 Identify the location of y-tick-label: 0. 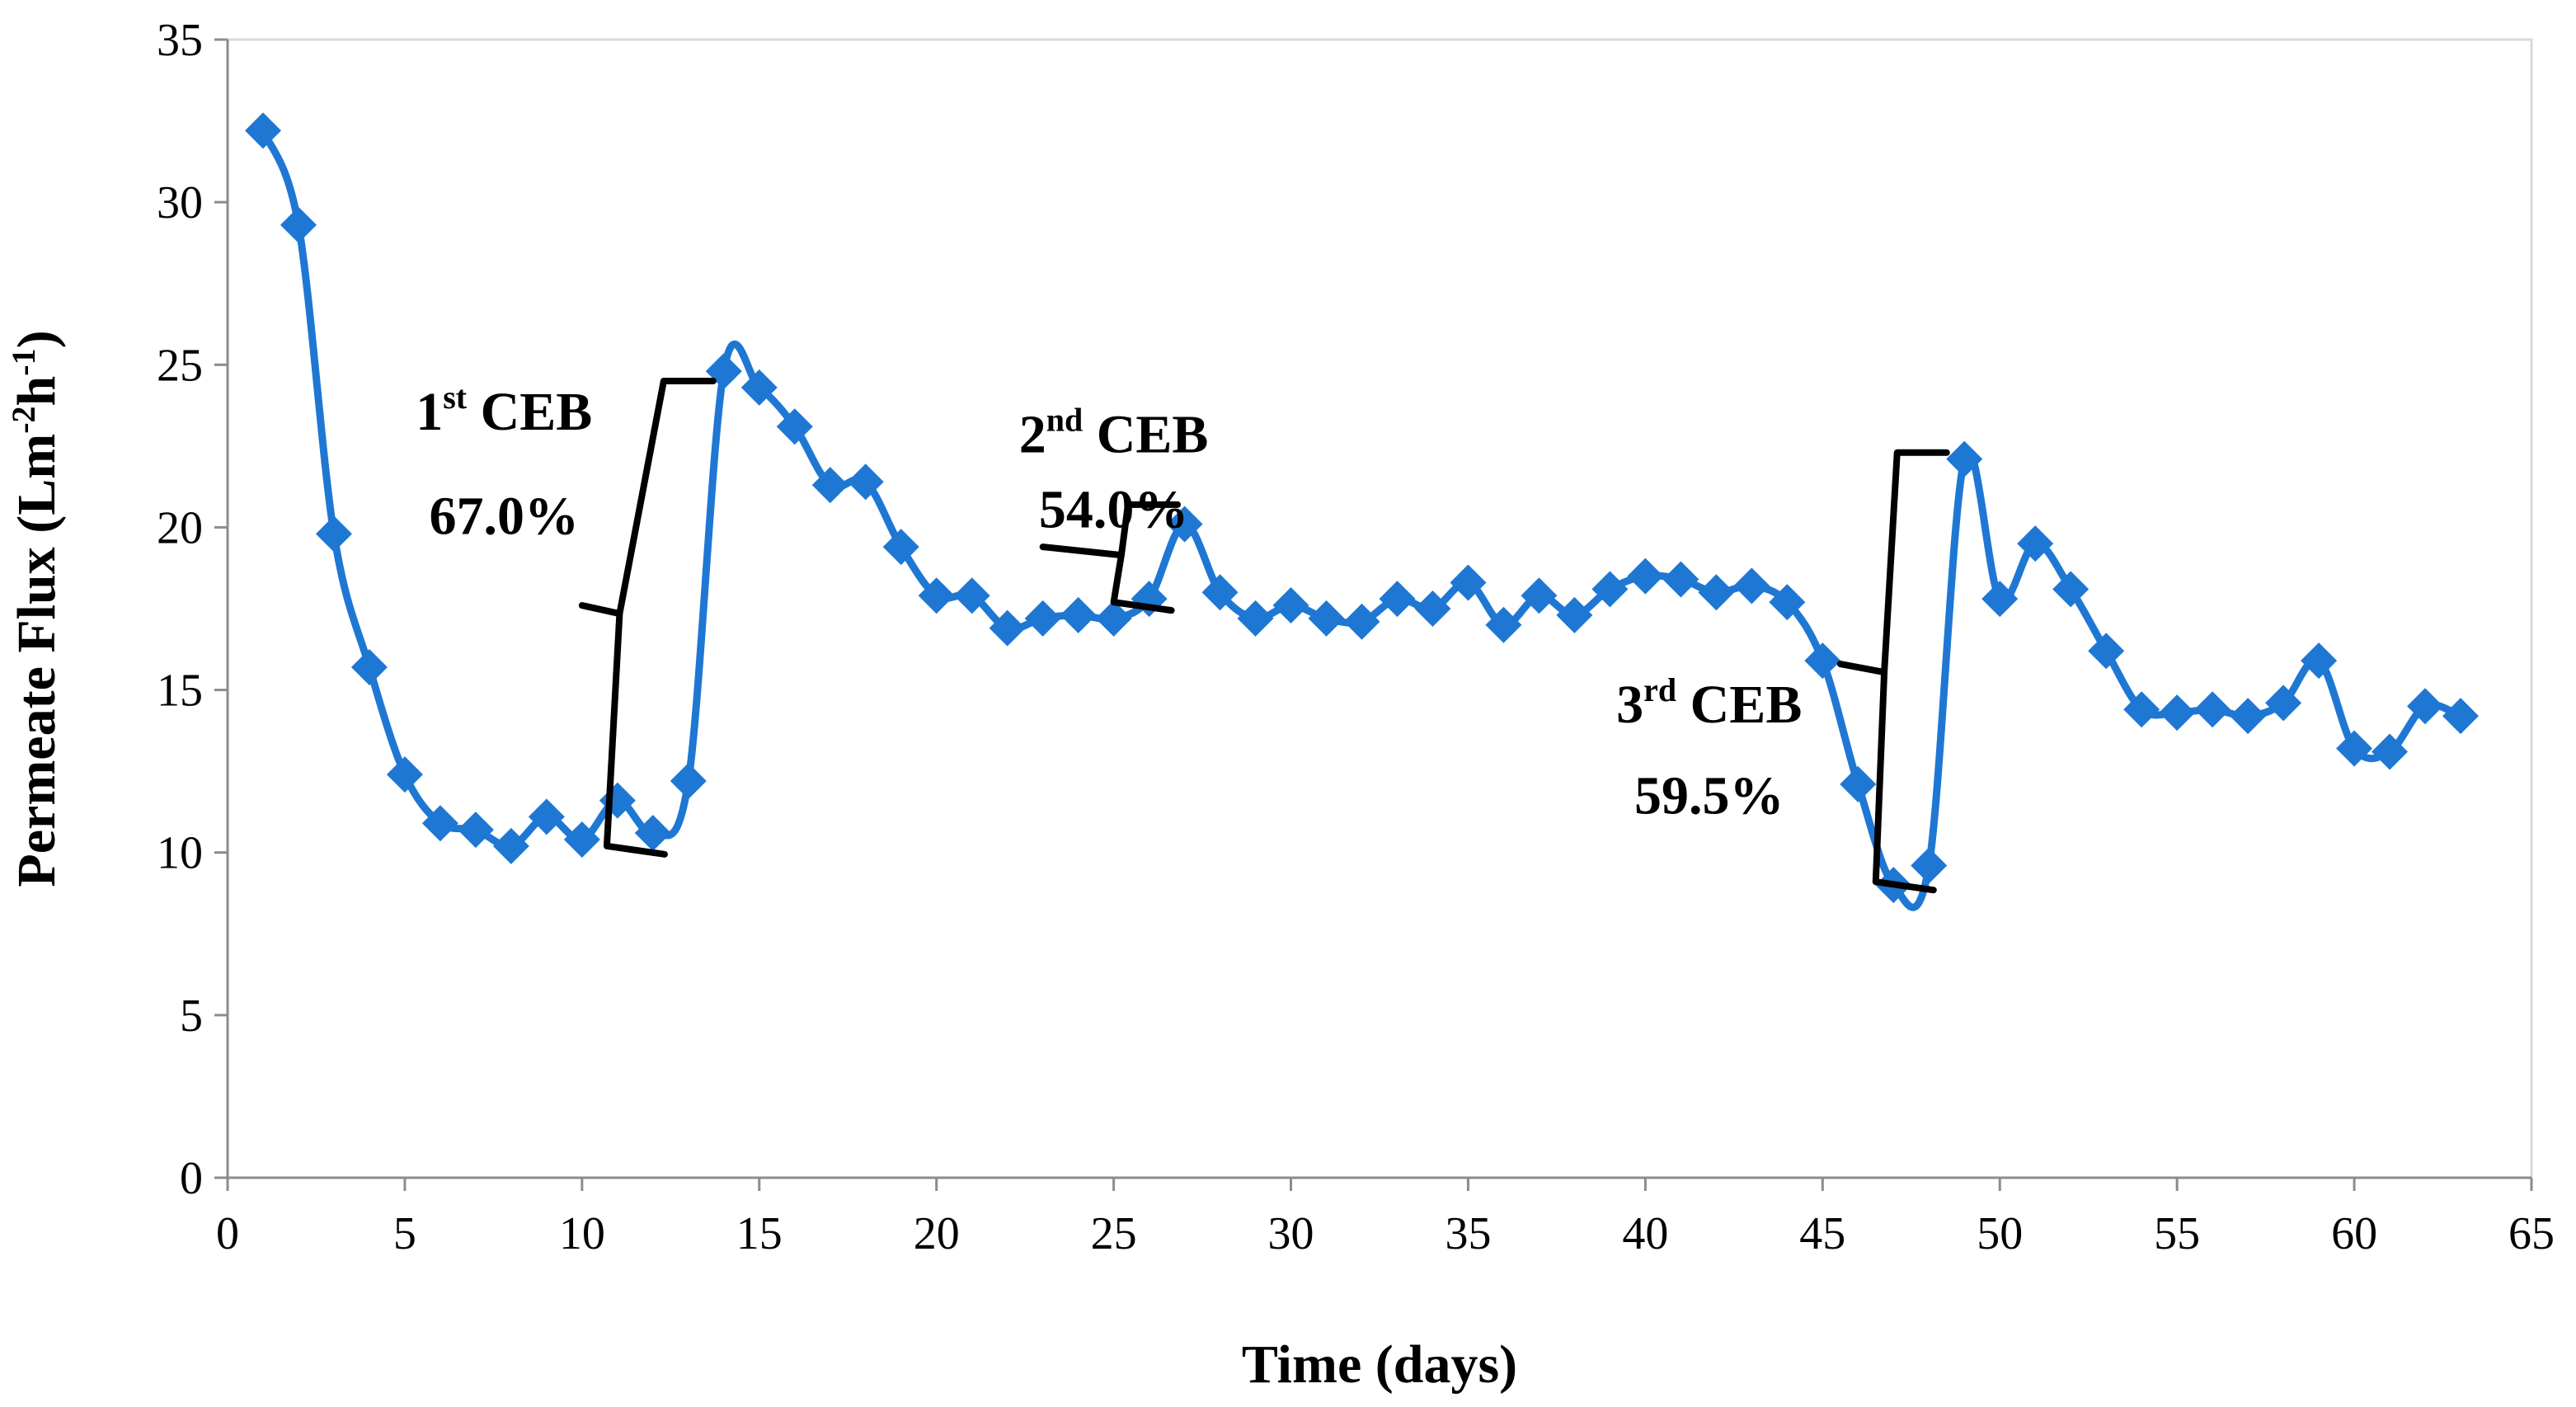
(191, 1178).